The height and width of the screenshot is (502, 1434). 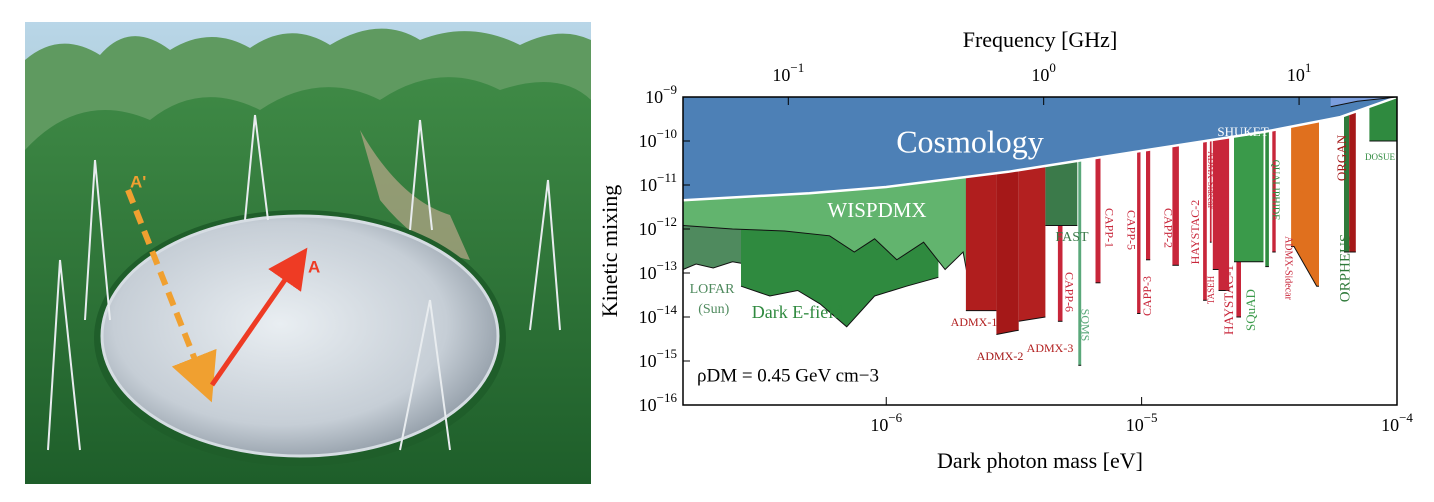 I want to click on y-tick-label: 10−10, so click(x=658, y=138).